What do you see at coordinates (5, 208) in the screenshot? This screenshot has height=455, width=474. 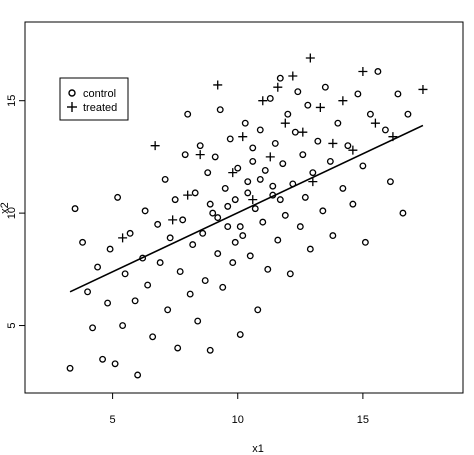 I see `y-axis-label: x2` at bounding box center [5, 208].